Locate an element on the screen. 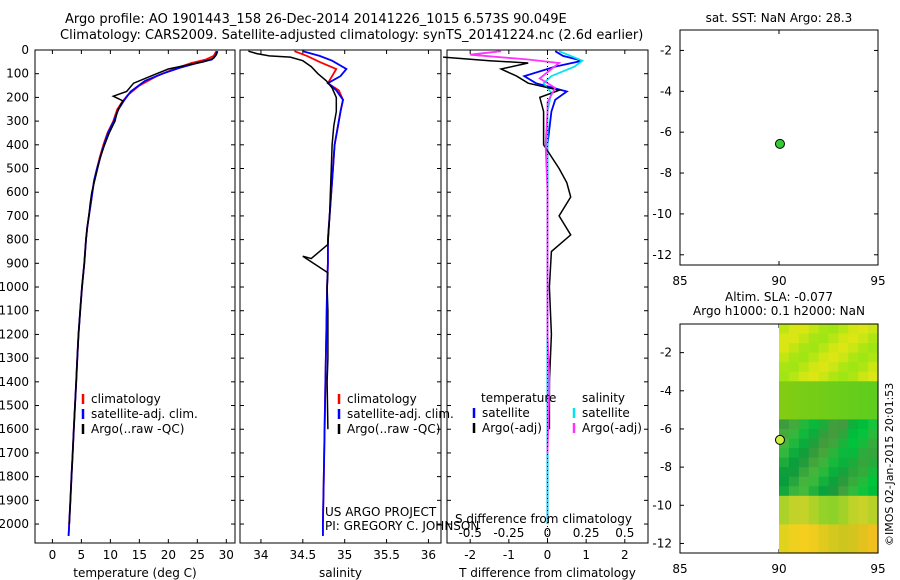 The width and height of the screenshot is (900, 580). temp-ytick-label: 400 is located at coordinates (17, 145).